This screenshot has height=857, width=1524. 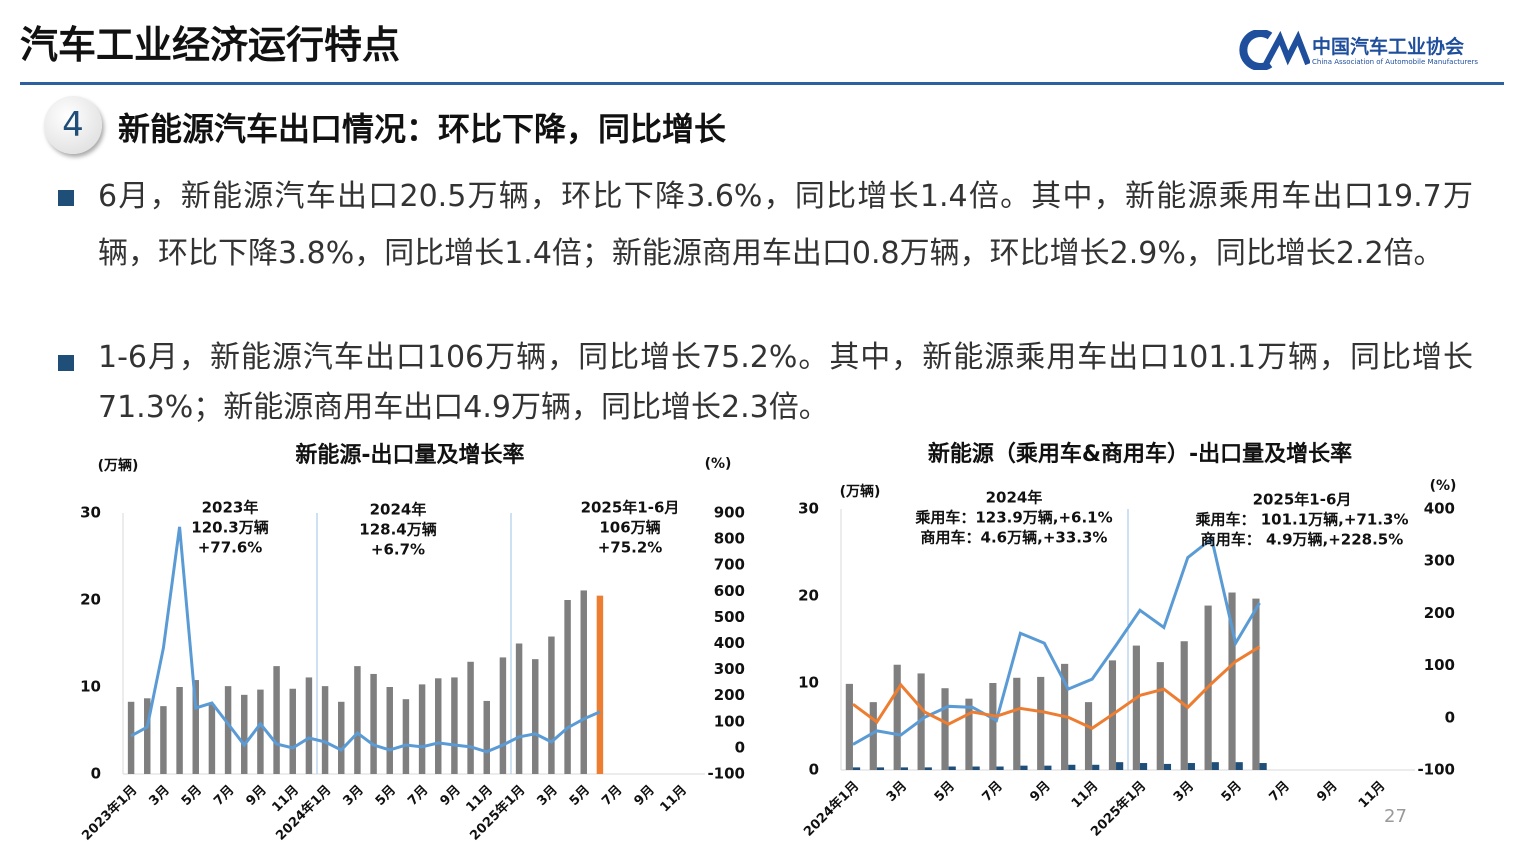 I want to click on section-title: 新能源汽车出口情况：环比下降，同比增长, so click(x=422, y=129).